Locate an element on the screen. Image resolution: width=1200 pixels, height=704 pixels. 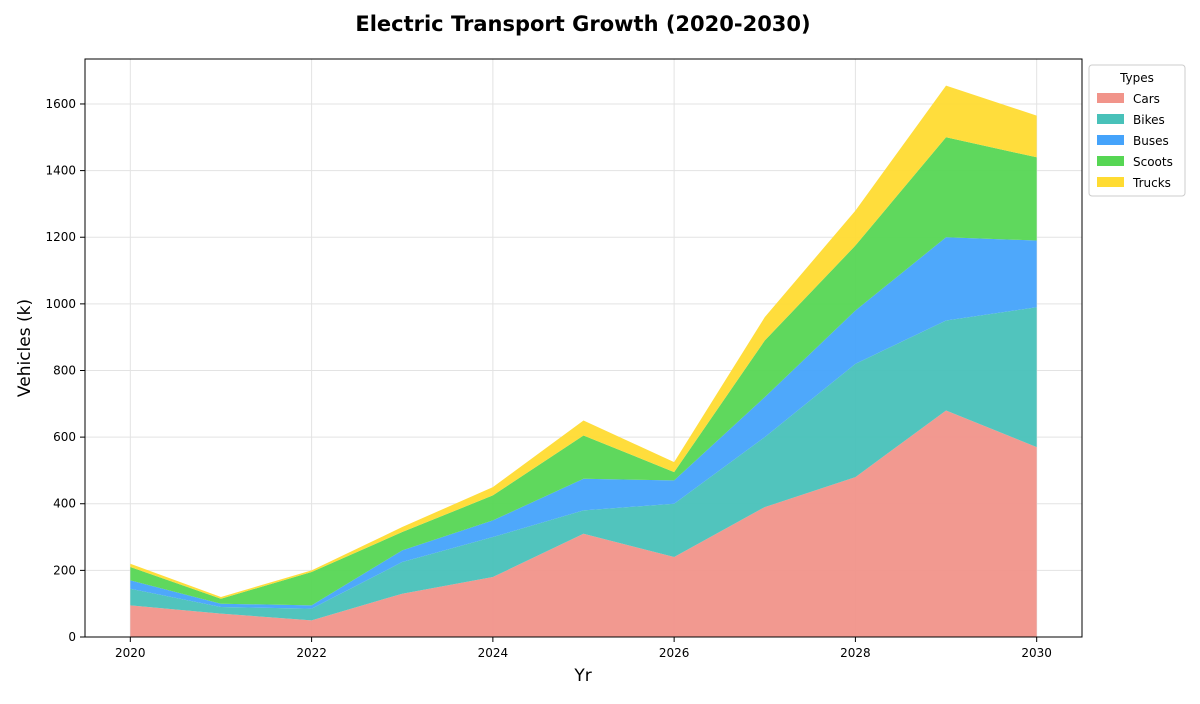
x-tick-label: 2022 is located at coordinates (311, 653).